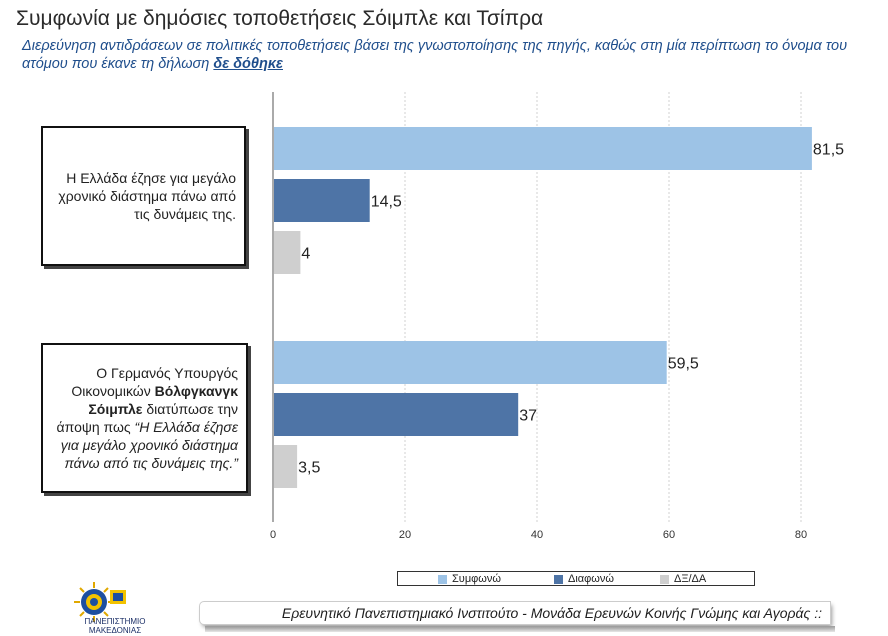 The image size is (888, 636). What do you see at coordinates (163, 400) in the screenshot?
I see `question-2-bold-name: Βόλφγκανγκ Σόιμπλε` at bounding box center [163, 400].